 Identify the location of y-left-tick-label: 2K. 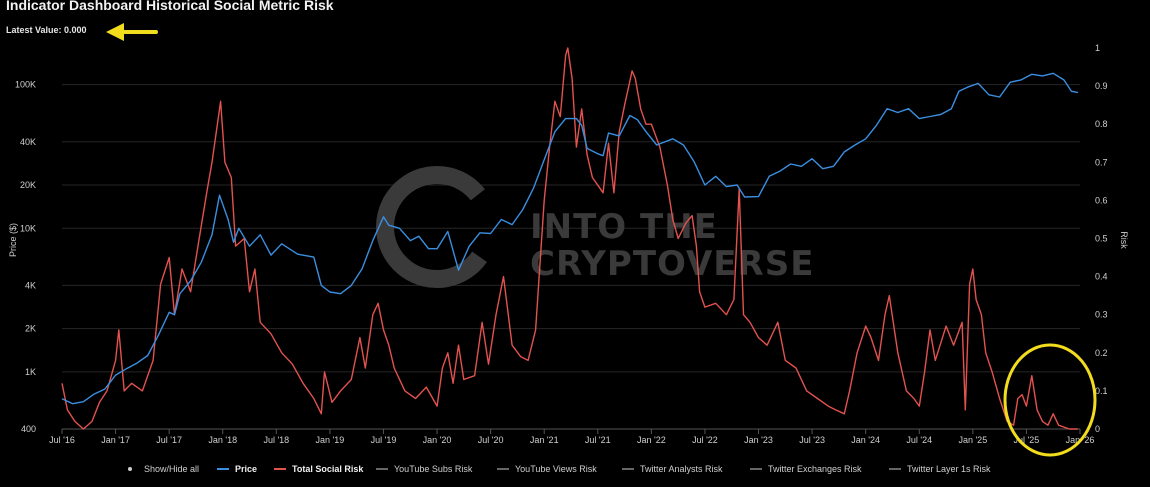
(30, 329).